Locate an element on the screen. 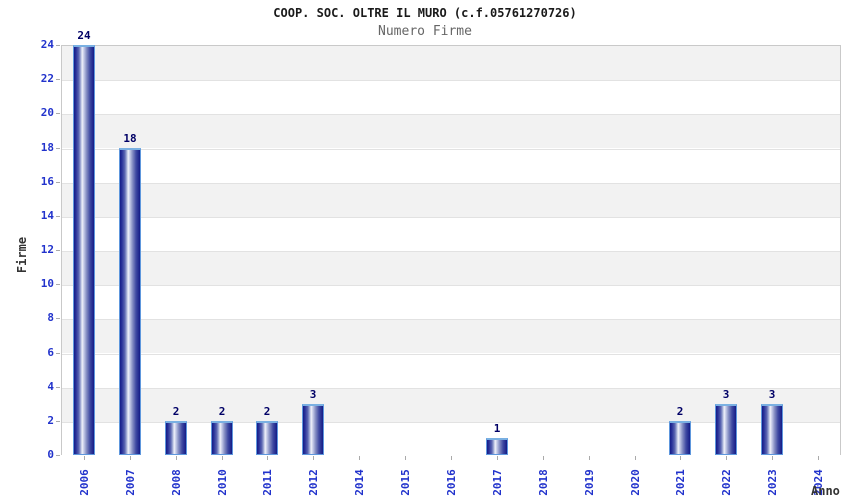 This screenshot has height=500, width=850. x-tick-label-2021: 2021 is located at coordinates (680, 482).